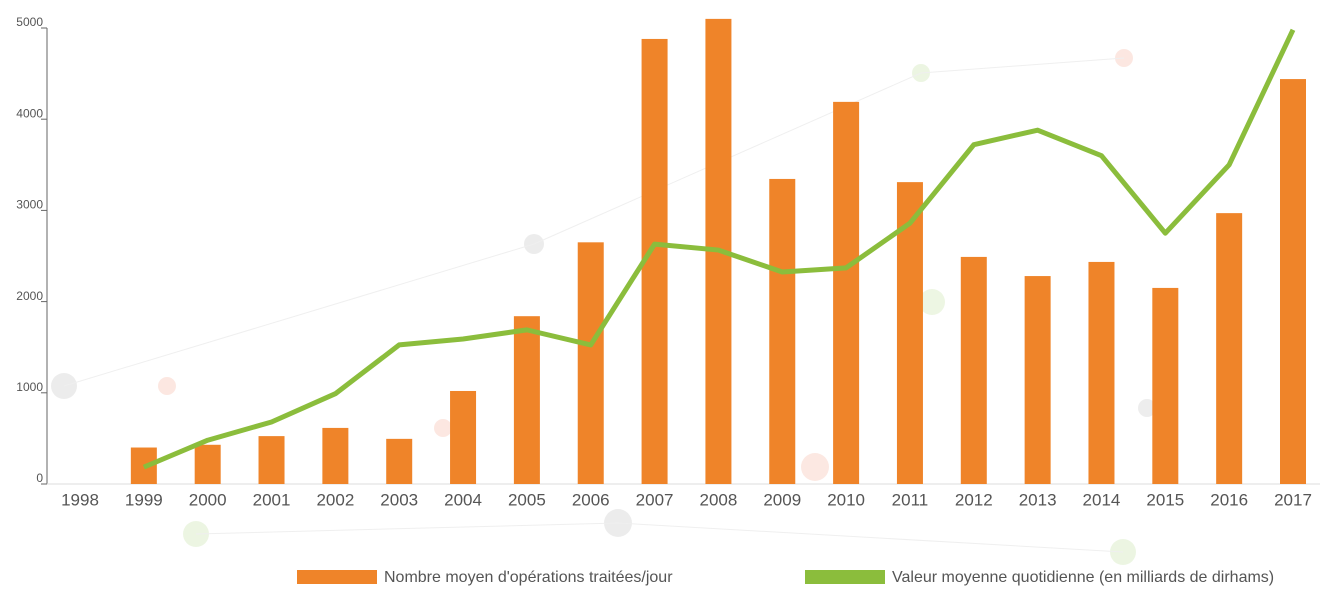 The width and height of the screenshot is (1330, 590). Describe the element at coordinates (1293, 499) in the screenshot. I see `x-tick-label: 2017` at that location.